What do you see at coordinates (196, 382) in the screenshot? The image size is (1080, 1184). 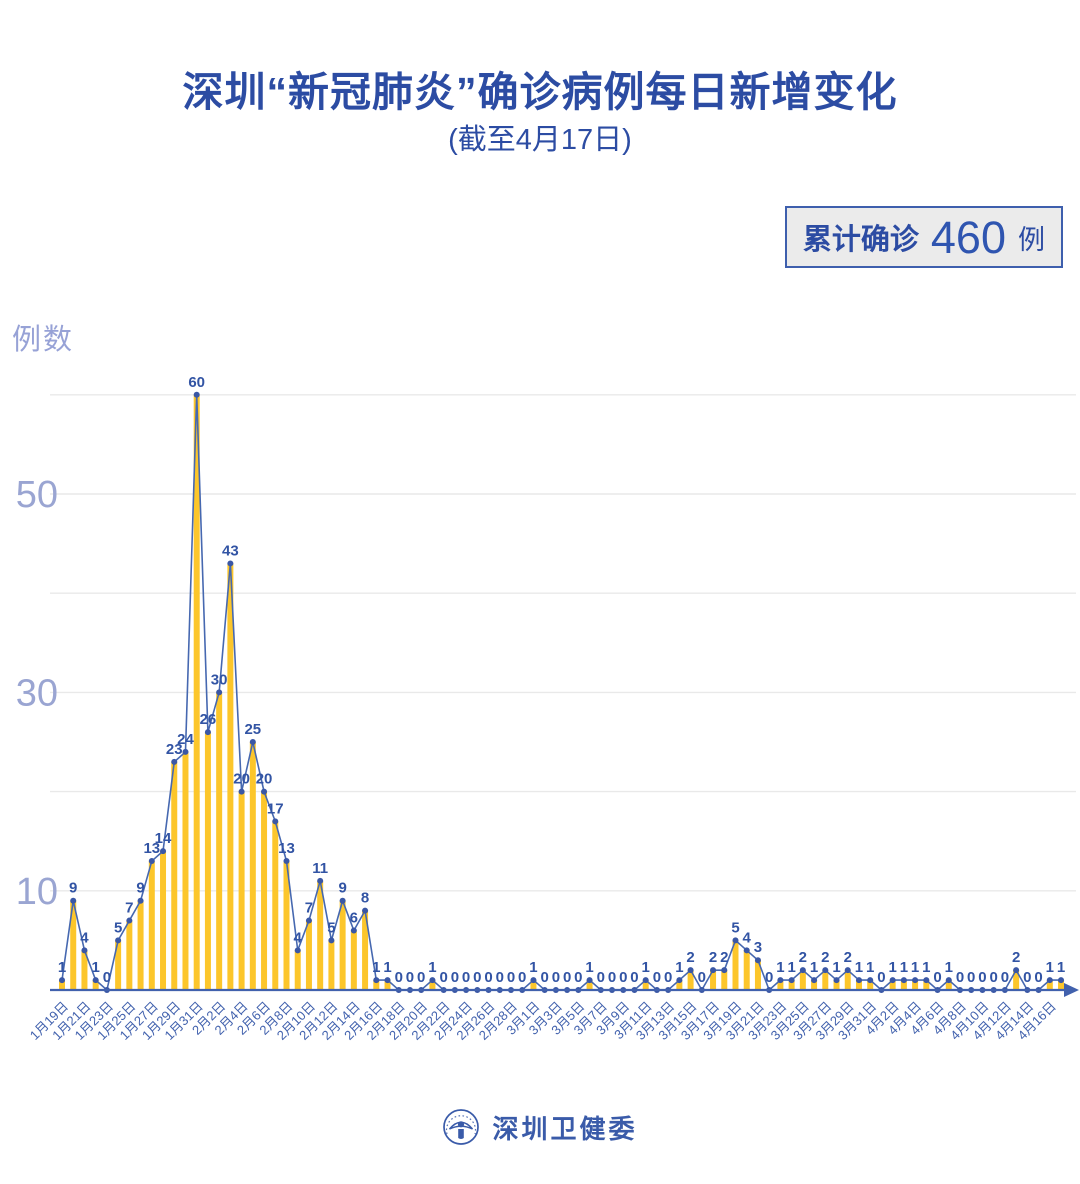 I see `value-label: 60` at bounding box center [196, 382].